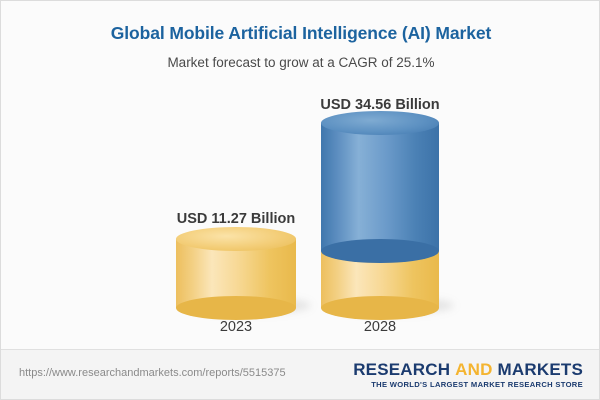  What do you see at coordinates (380, 327) in the screenshot?
I see `x-axis-label-2028: 2028` at bounding box center [380, 327].